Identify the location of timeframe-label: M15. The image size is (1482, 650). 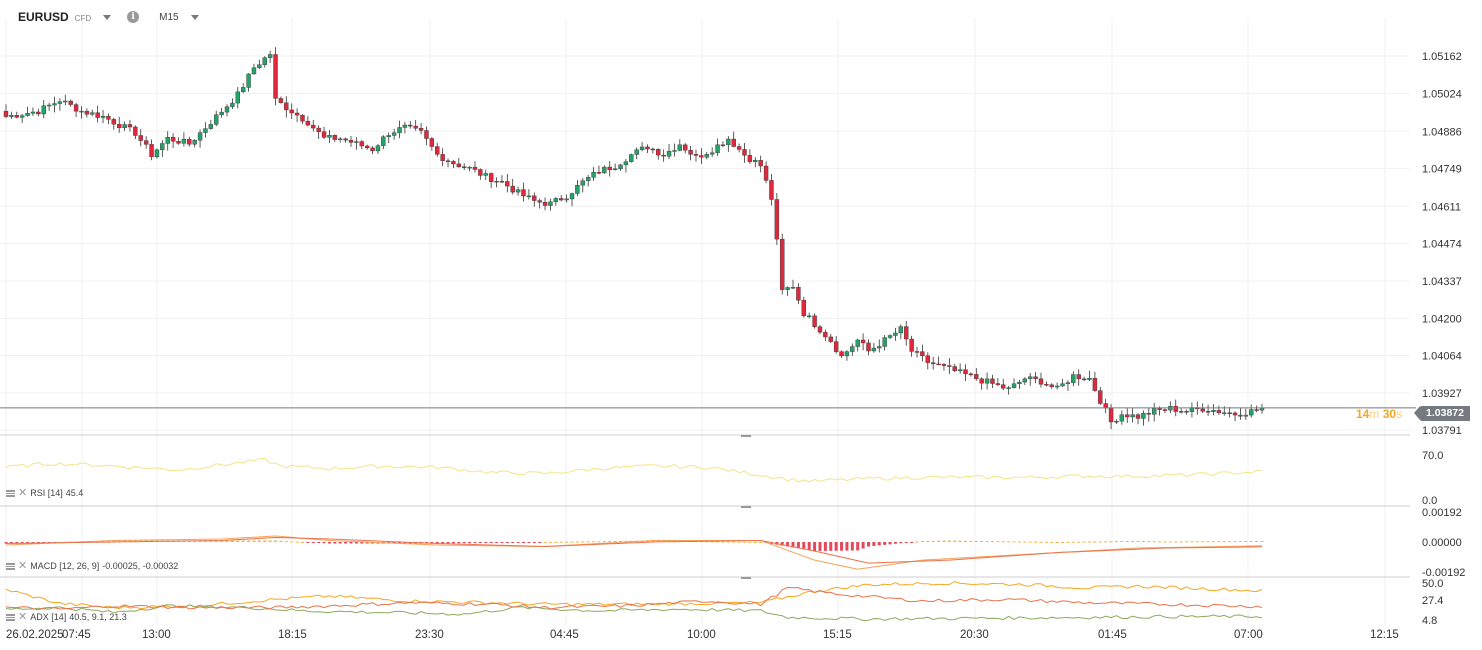
(169, 17).